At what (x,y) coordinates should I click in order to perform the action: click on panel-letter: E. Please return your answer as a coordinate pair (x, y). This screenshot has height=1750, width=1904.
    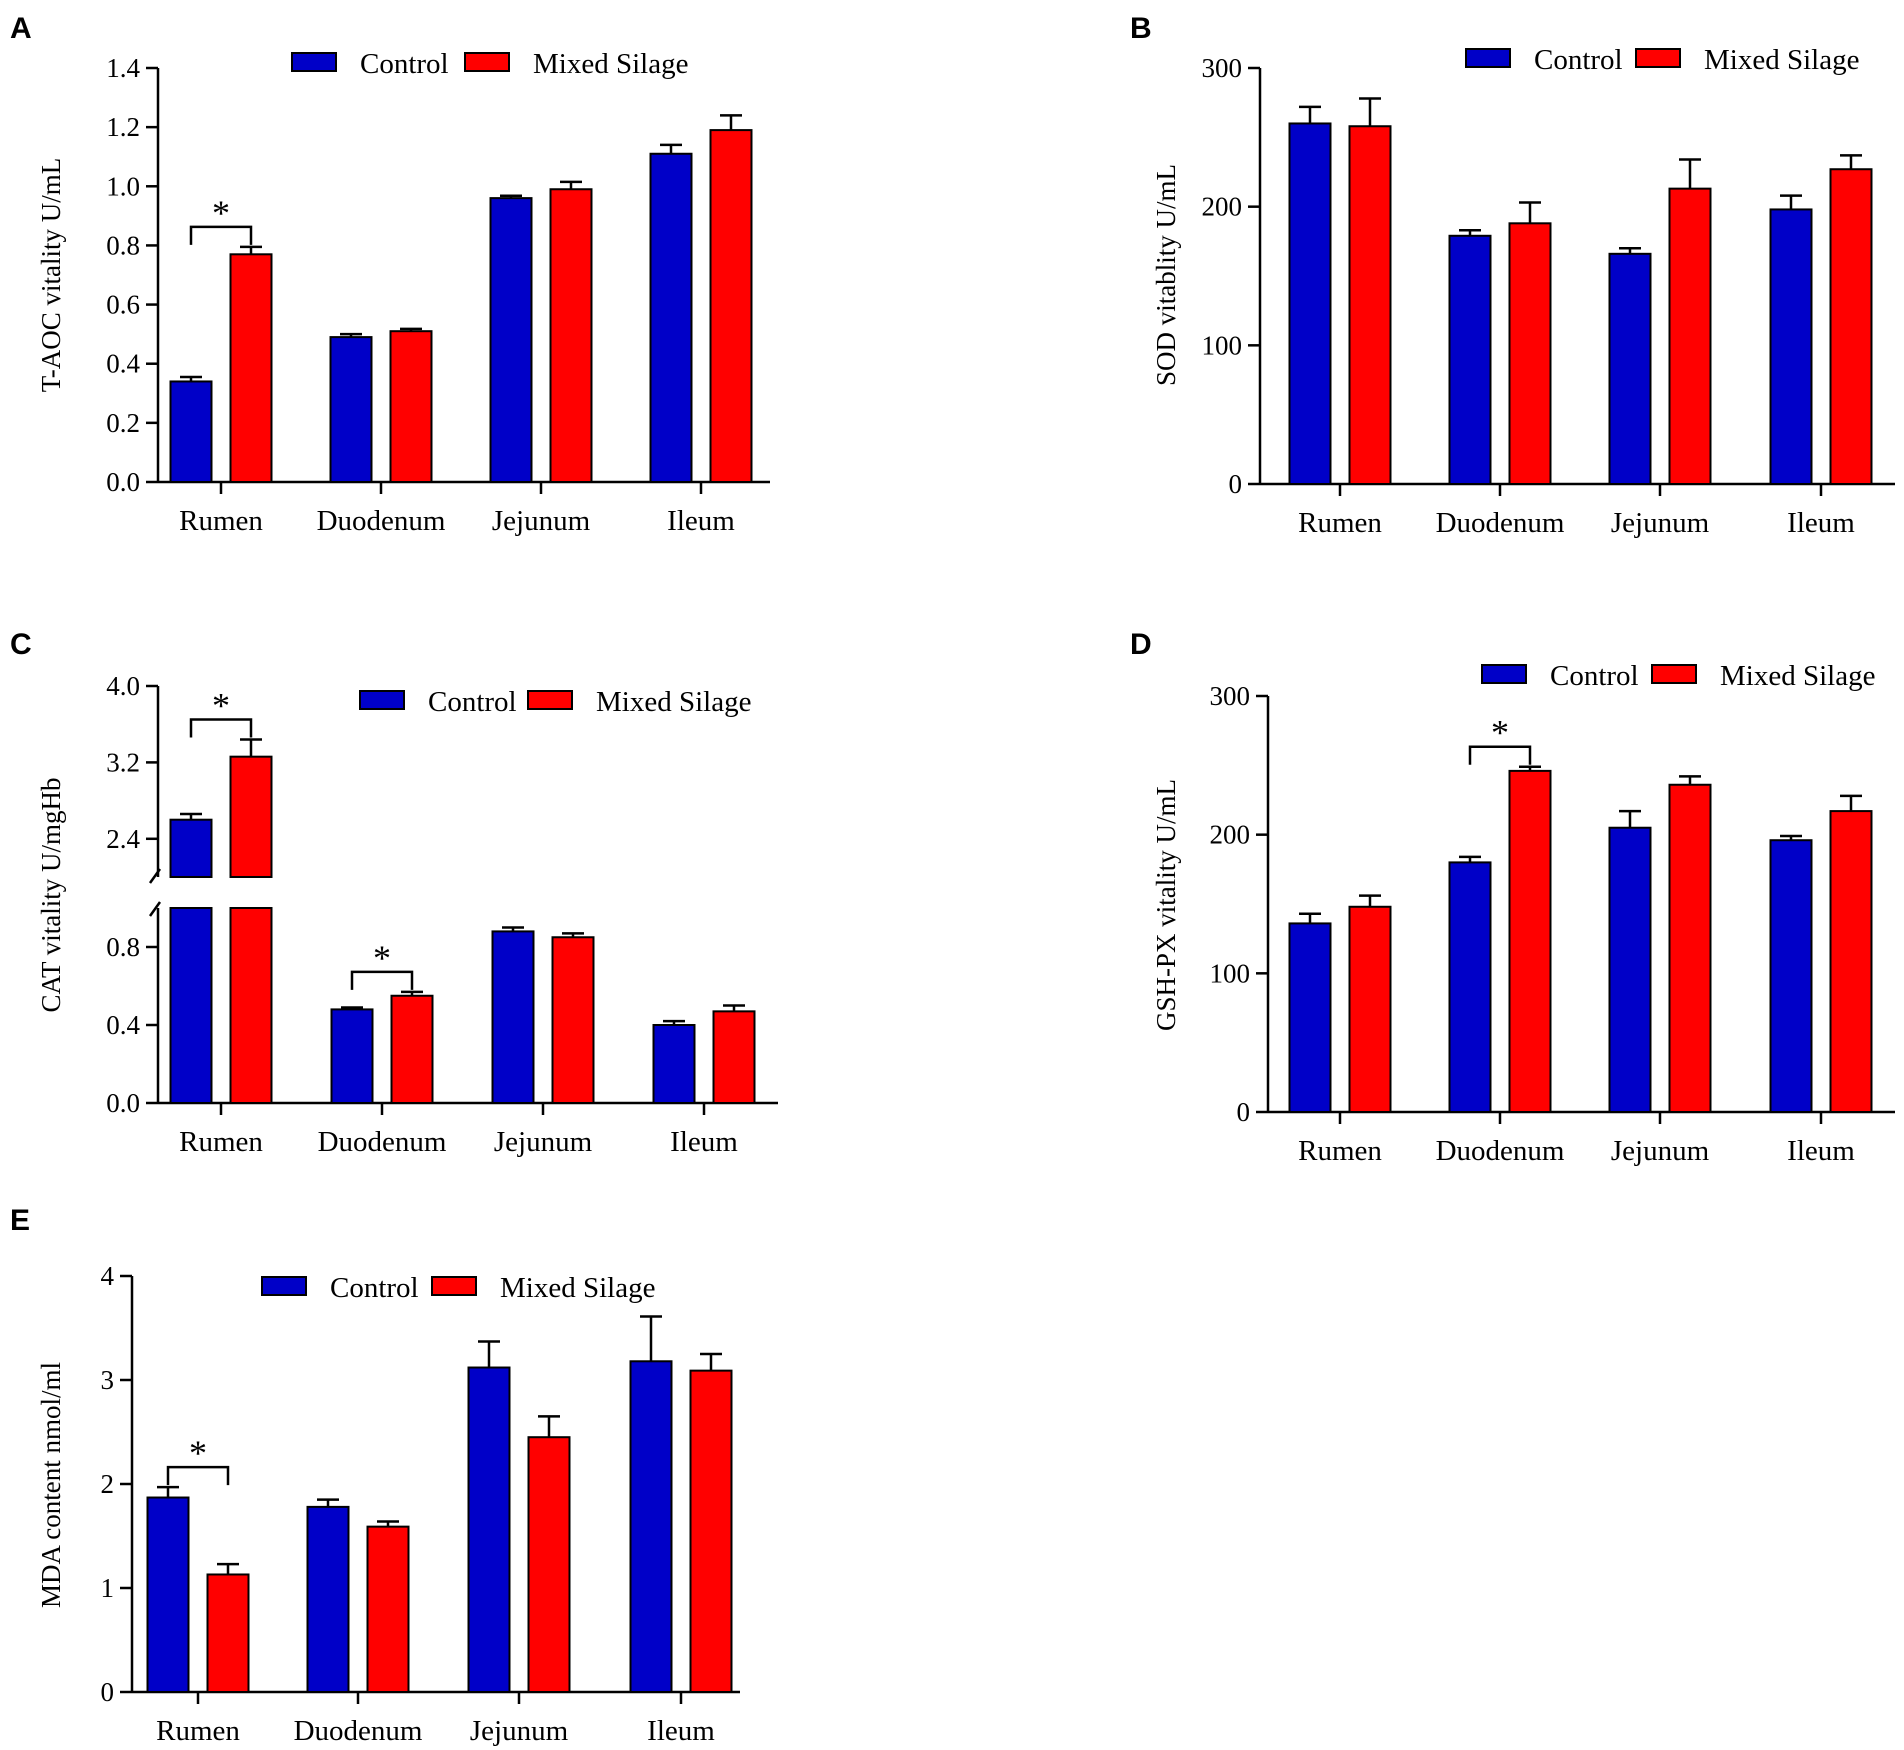
    Looking at the image, I should click on (20, 1220).